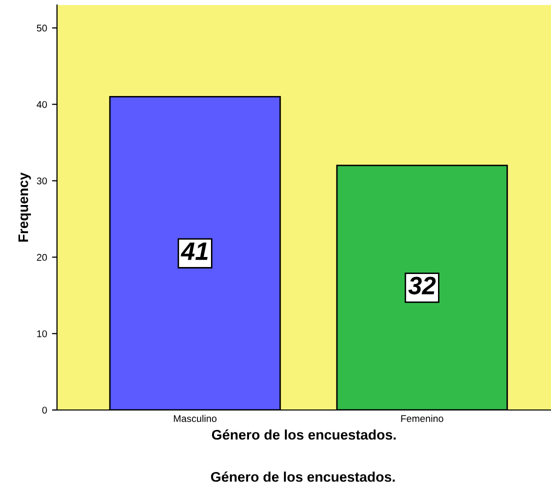 This screenshot has height=498, width=551. I want to click on x-tick-label: Masculino, so click(195, 418).